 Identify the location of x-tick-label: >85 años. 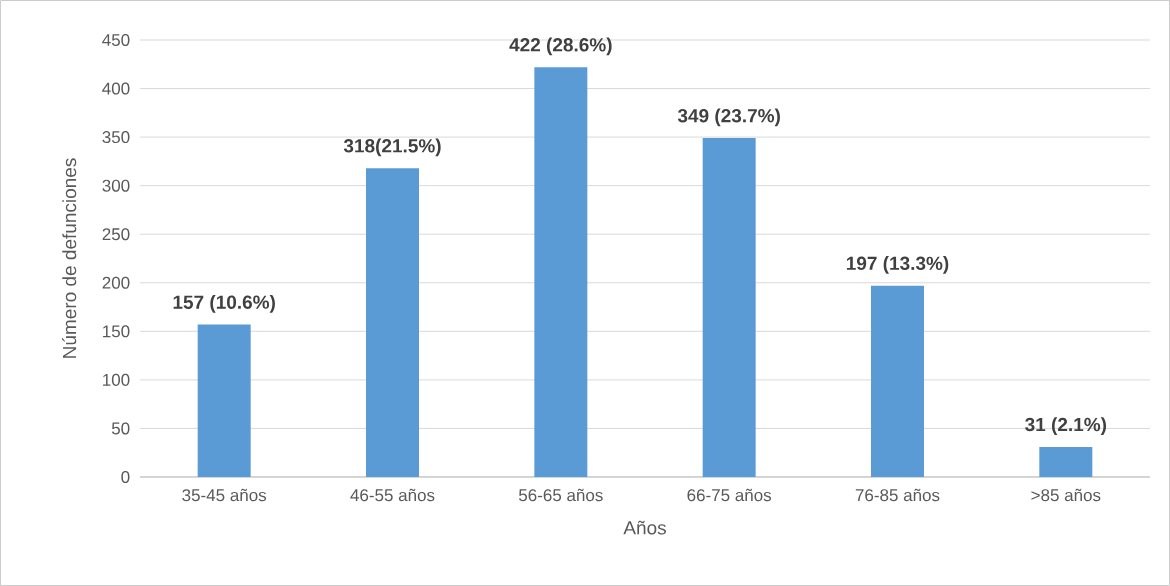
(1066, 495).